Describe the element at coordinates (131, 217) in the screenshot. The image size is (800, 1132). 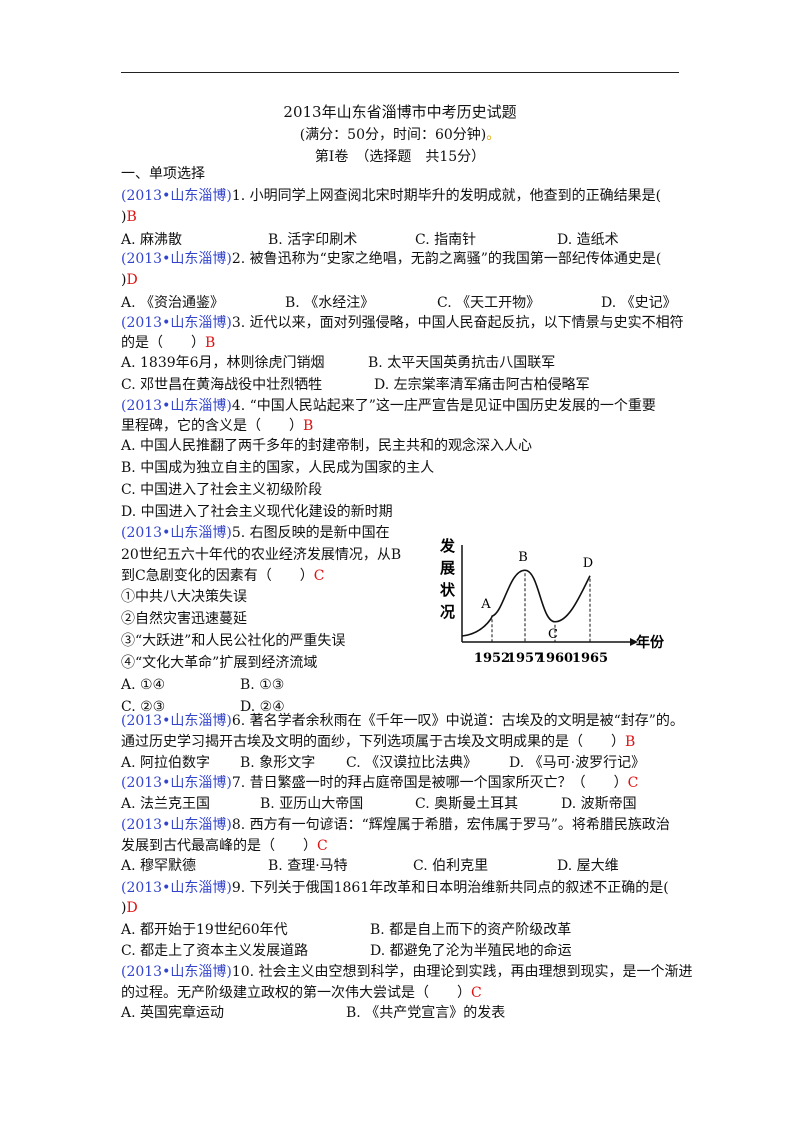
I see `answer-1: B` at that location.